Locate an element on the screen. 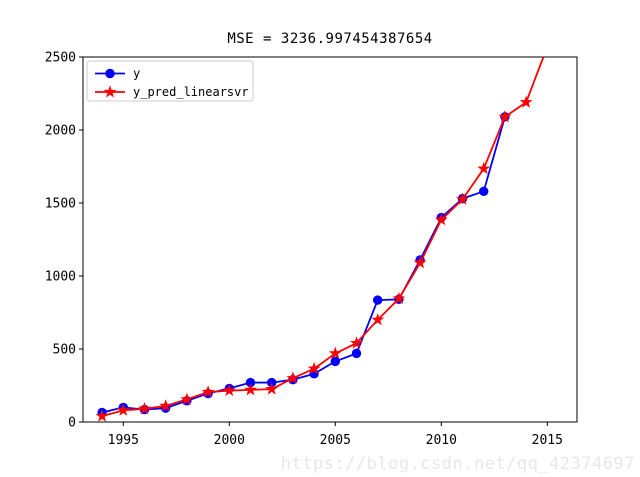 The image size is (640, 477). y-tick-label: 2500 is located at coordinates (60, 58).